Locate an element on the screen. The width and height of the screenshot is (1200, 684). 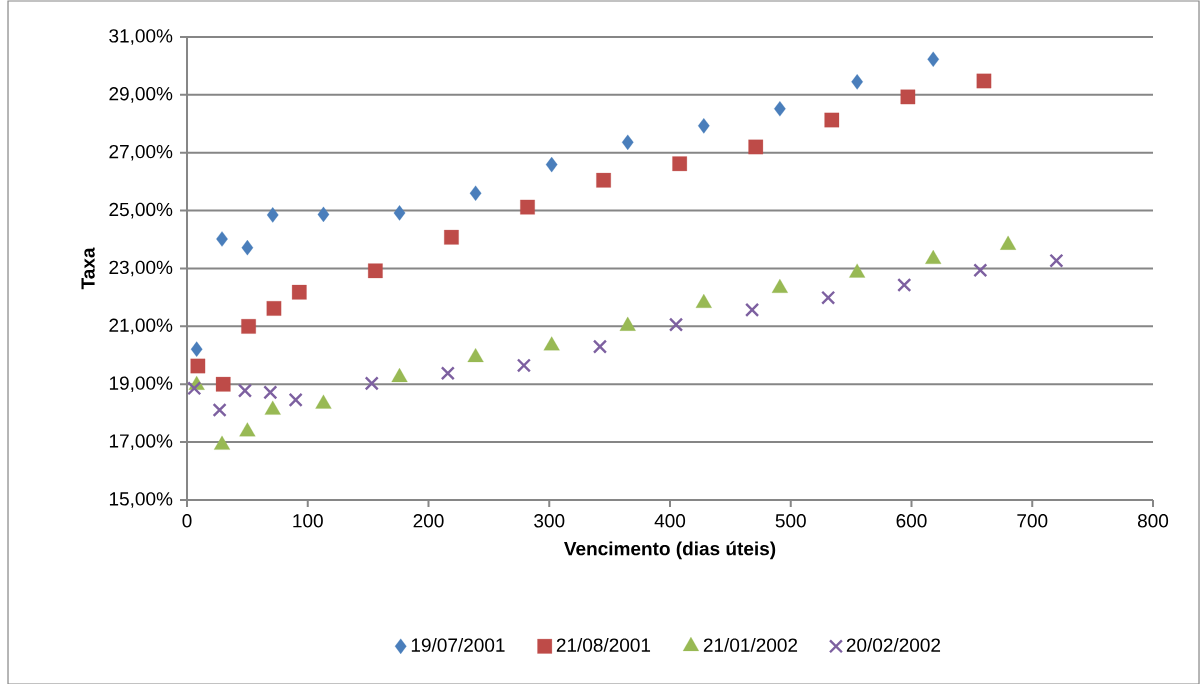
x-tick-label: 400 is located at coordinates (670, 521).